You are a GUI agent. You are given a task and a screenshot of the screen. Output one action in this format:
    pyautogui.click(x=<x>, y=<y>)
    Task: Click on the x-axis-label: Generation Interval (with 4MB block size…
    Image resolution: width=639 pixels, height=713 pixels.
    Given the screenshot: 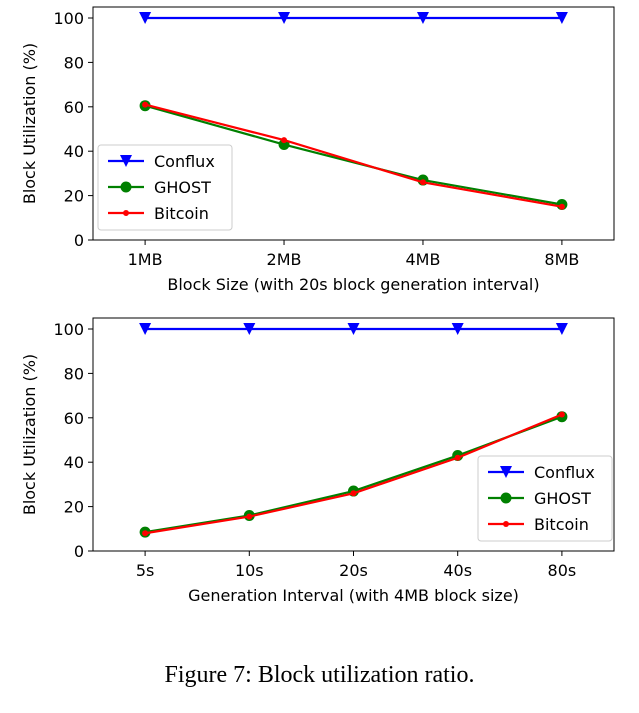 What is the action you would take?
    pyautogui.click(x=353, y=595)
    